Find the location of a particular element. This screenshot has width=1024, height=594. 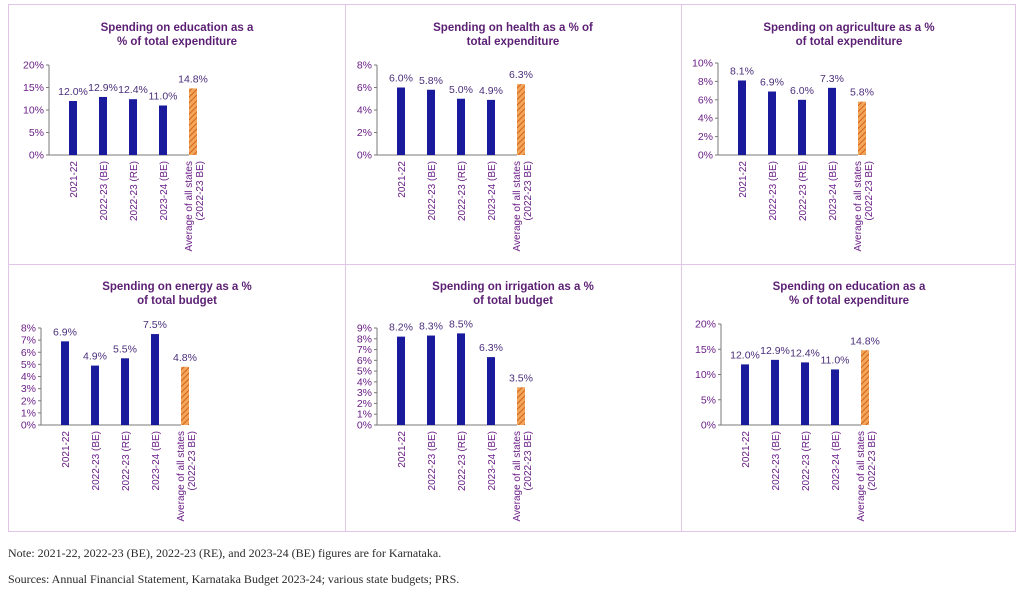

data-label: 8.3% is located at coordinates (431, 327).